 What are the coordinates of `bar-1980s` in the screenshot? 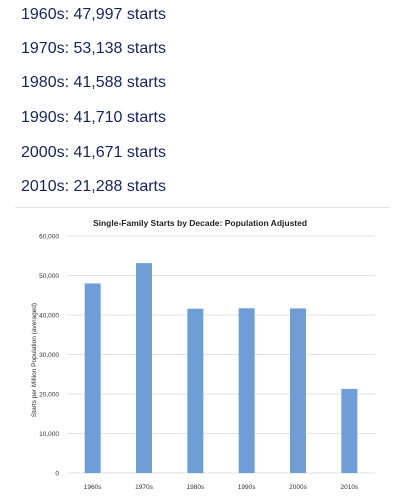 It's located at (195, 390).